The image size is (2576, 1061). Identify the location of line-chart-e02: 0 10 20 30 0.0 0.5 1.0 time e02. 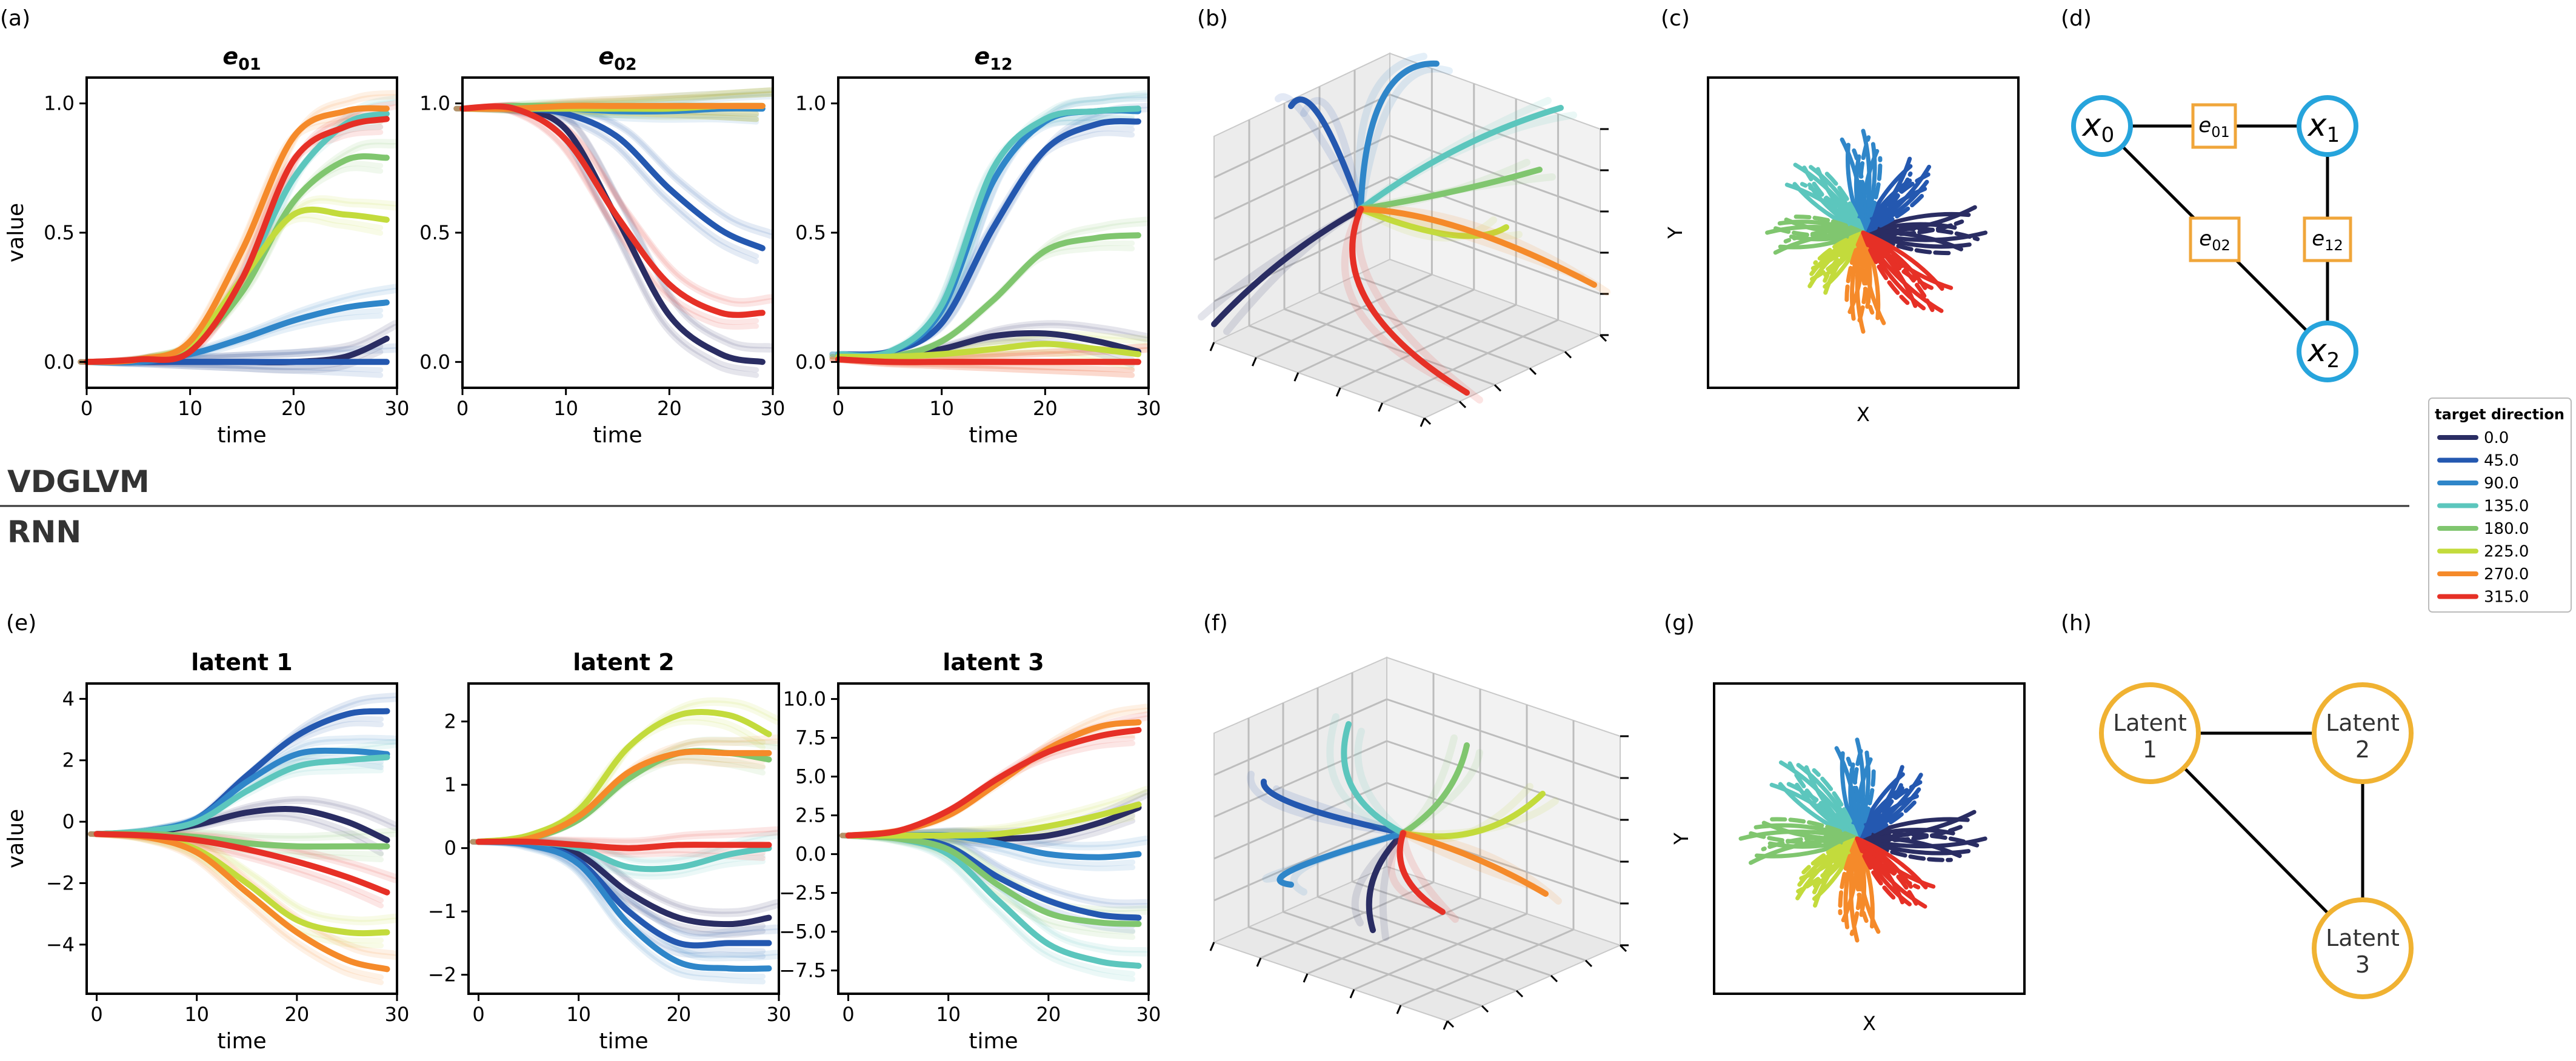
(602, 245).